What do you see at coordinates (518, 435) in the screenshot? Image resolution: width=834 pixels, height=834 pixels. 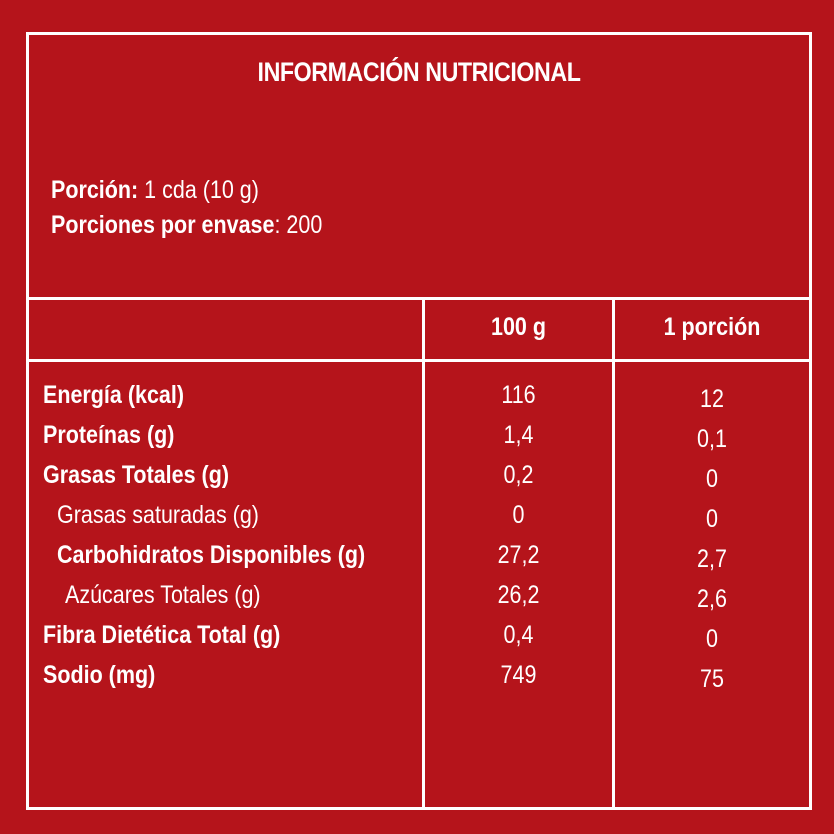 I see `value-100g: 1,4` at bounding box center [518, 435].